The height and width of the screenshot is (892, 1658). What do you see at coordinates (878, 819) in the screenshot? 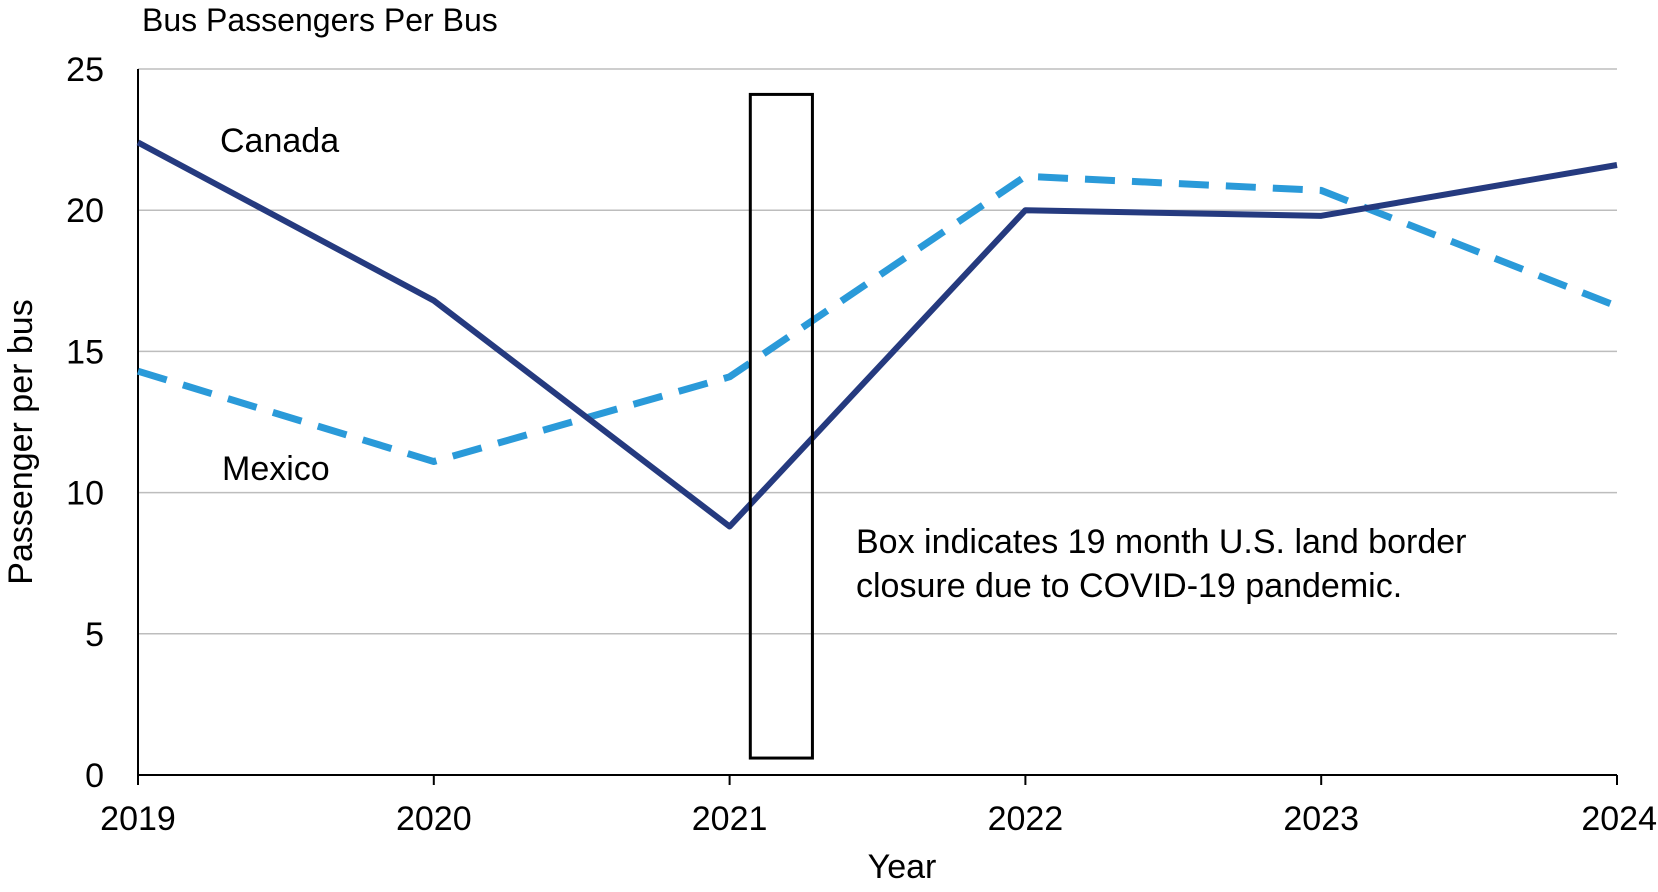
I see `x-tick-labels: 2019 2020 2021 2022 2023 2024` at bounding box center [878, 819].